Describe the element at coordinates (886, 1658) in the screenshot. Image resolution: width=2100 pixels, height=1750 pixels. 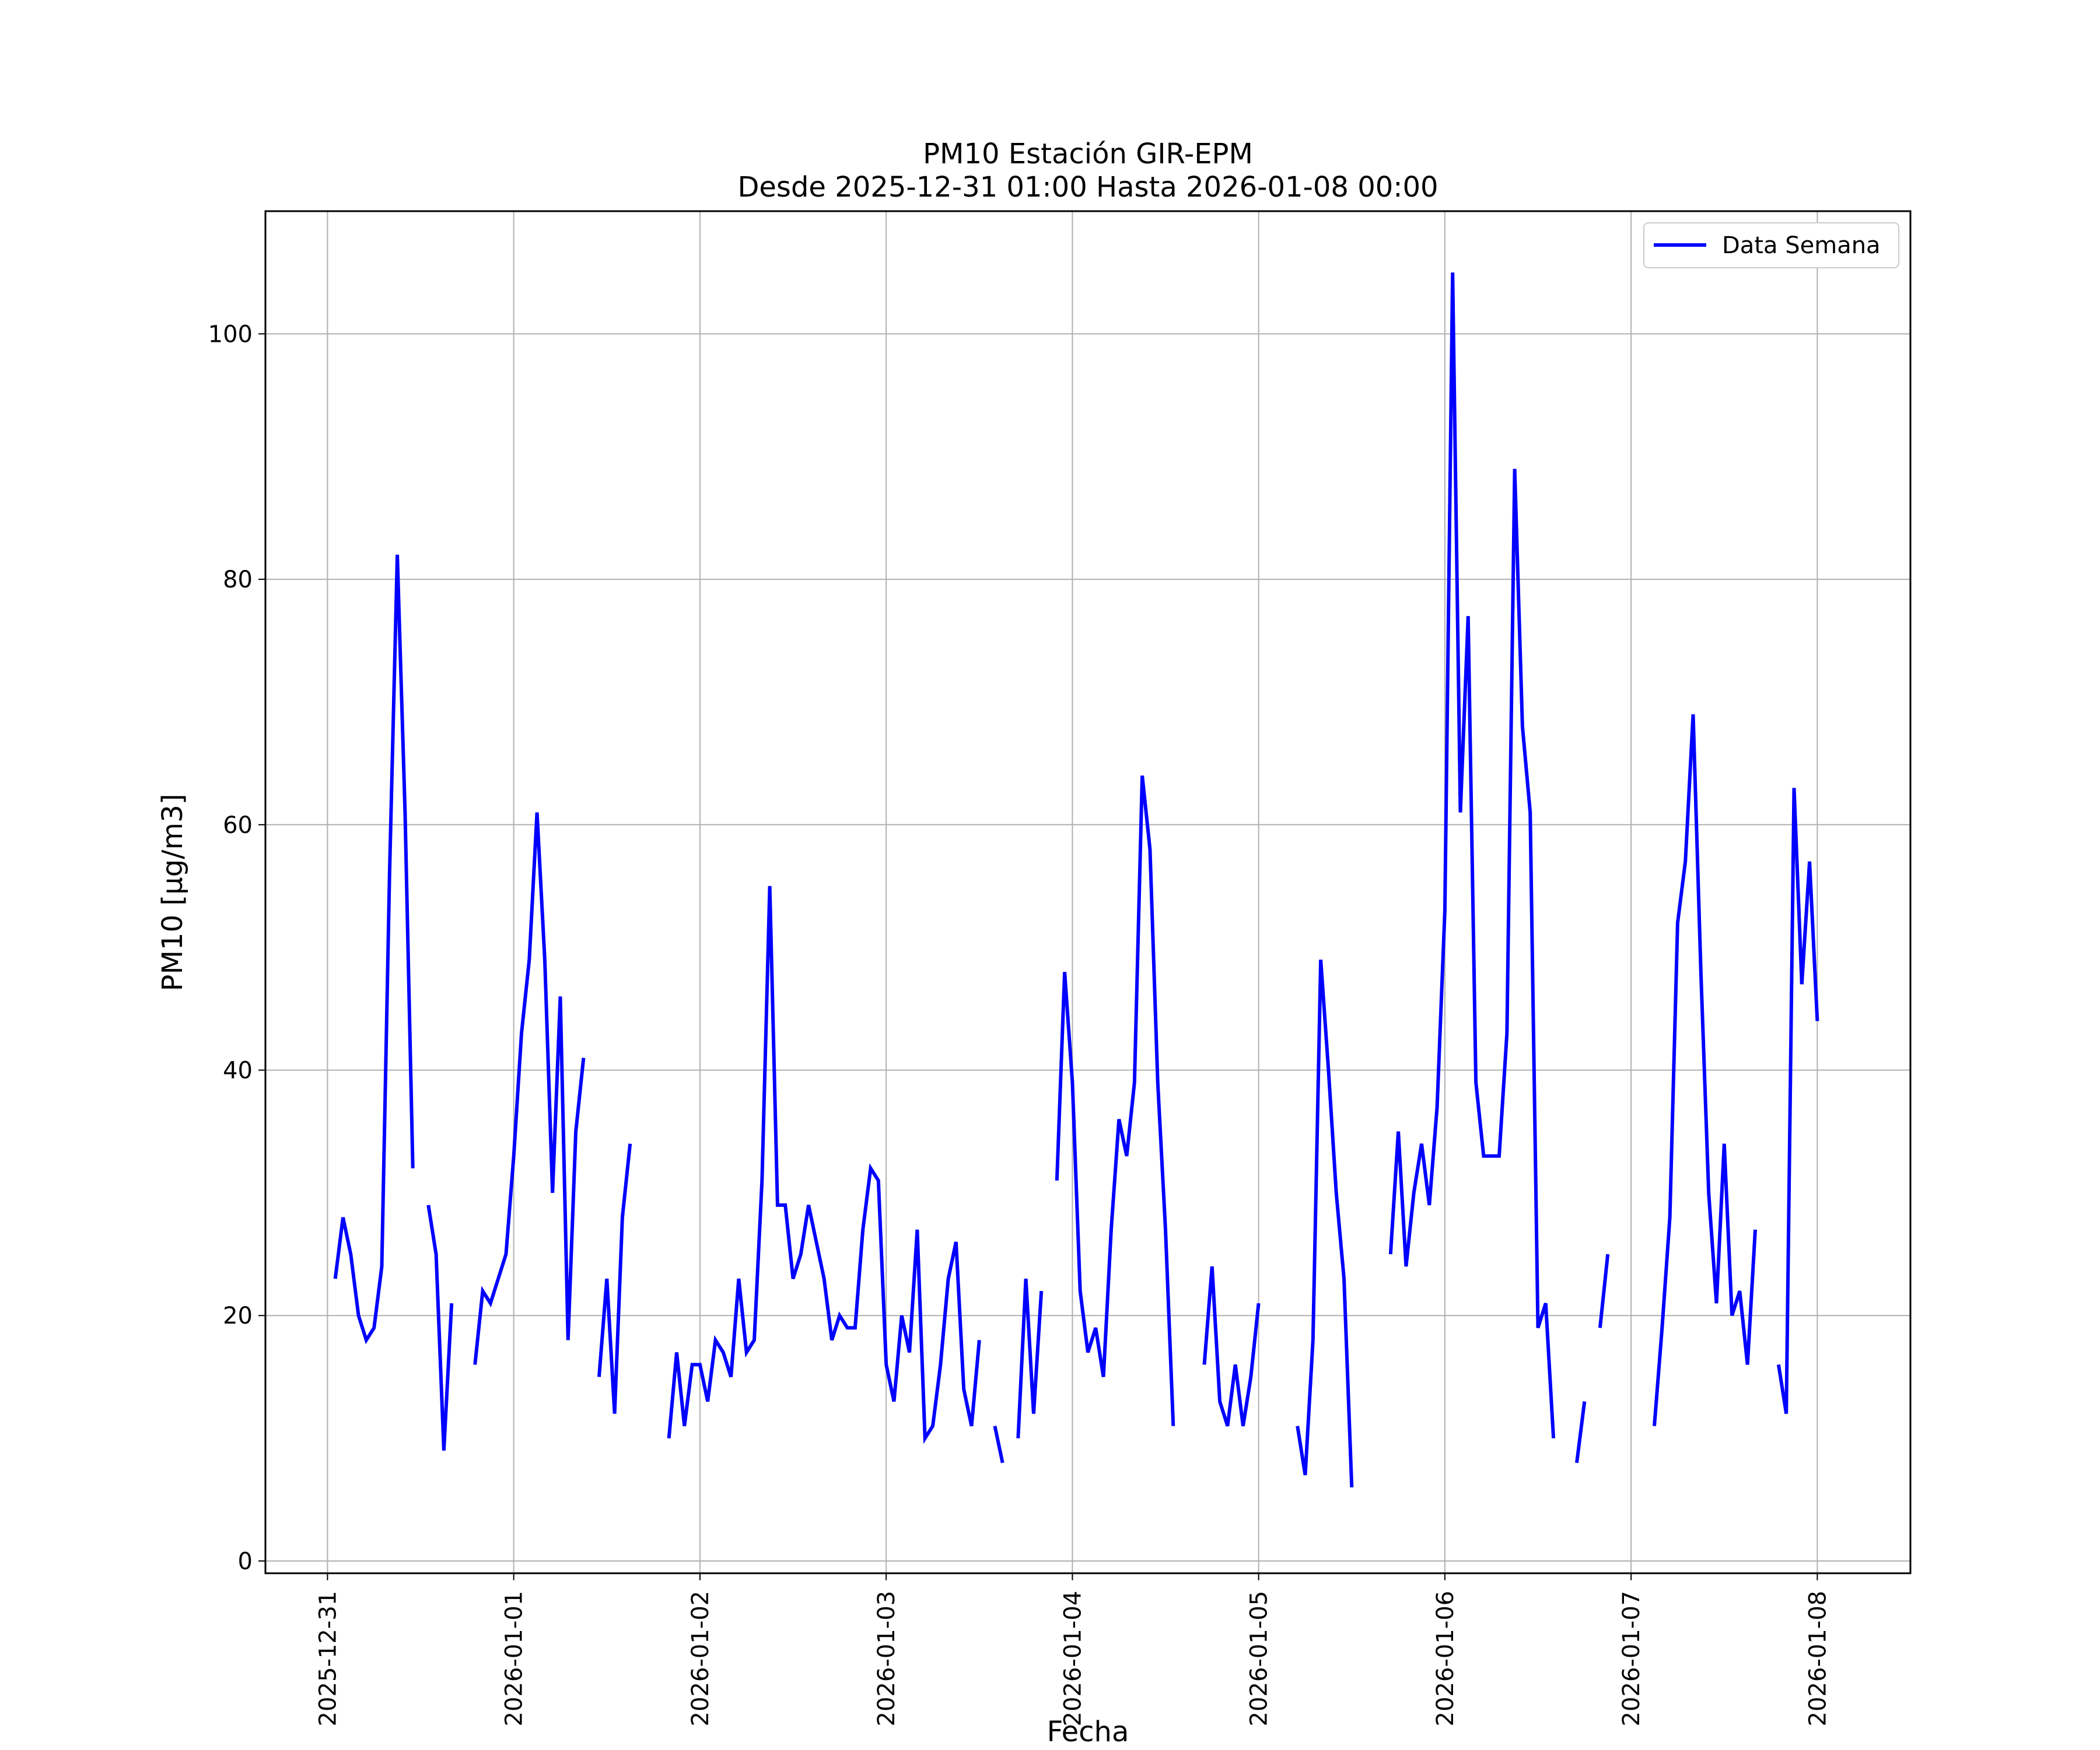
I see `x-tick-label: 2026-01-03` at that location.